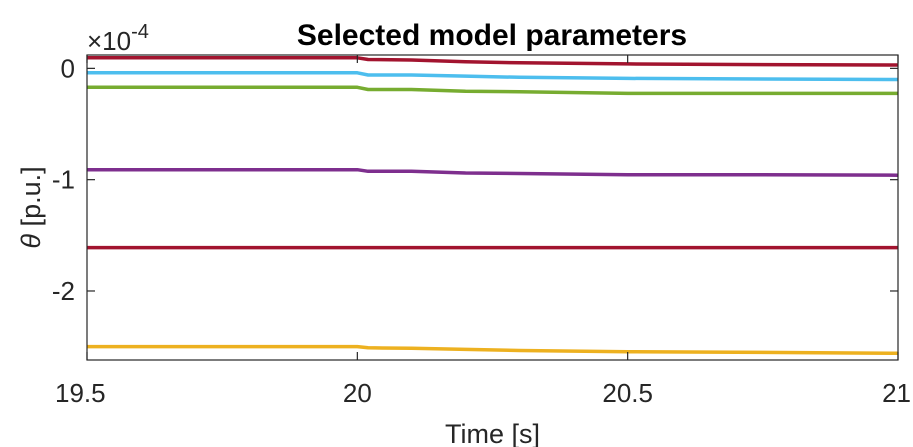 This screenshot has height=447, width=913. I want to click on y-axis-unit: [p.u.], so click(31, 196).